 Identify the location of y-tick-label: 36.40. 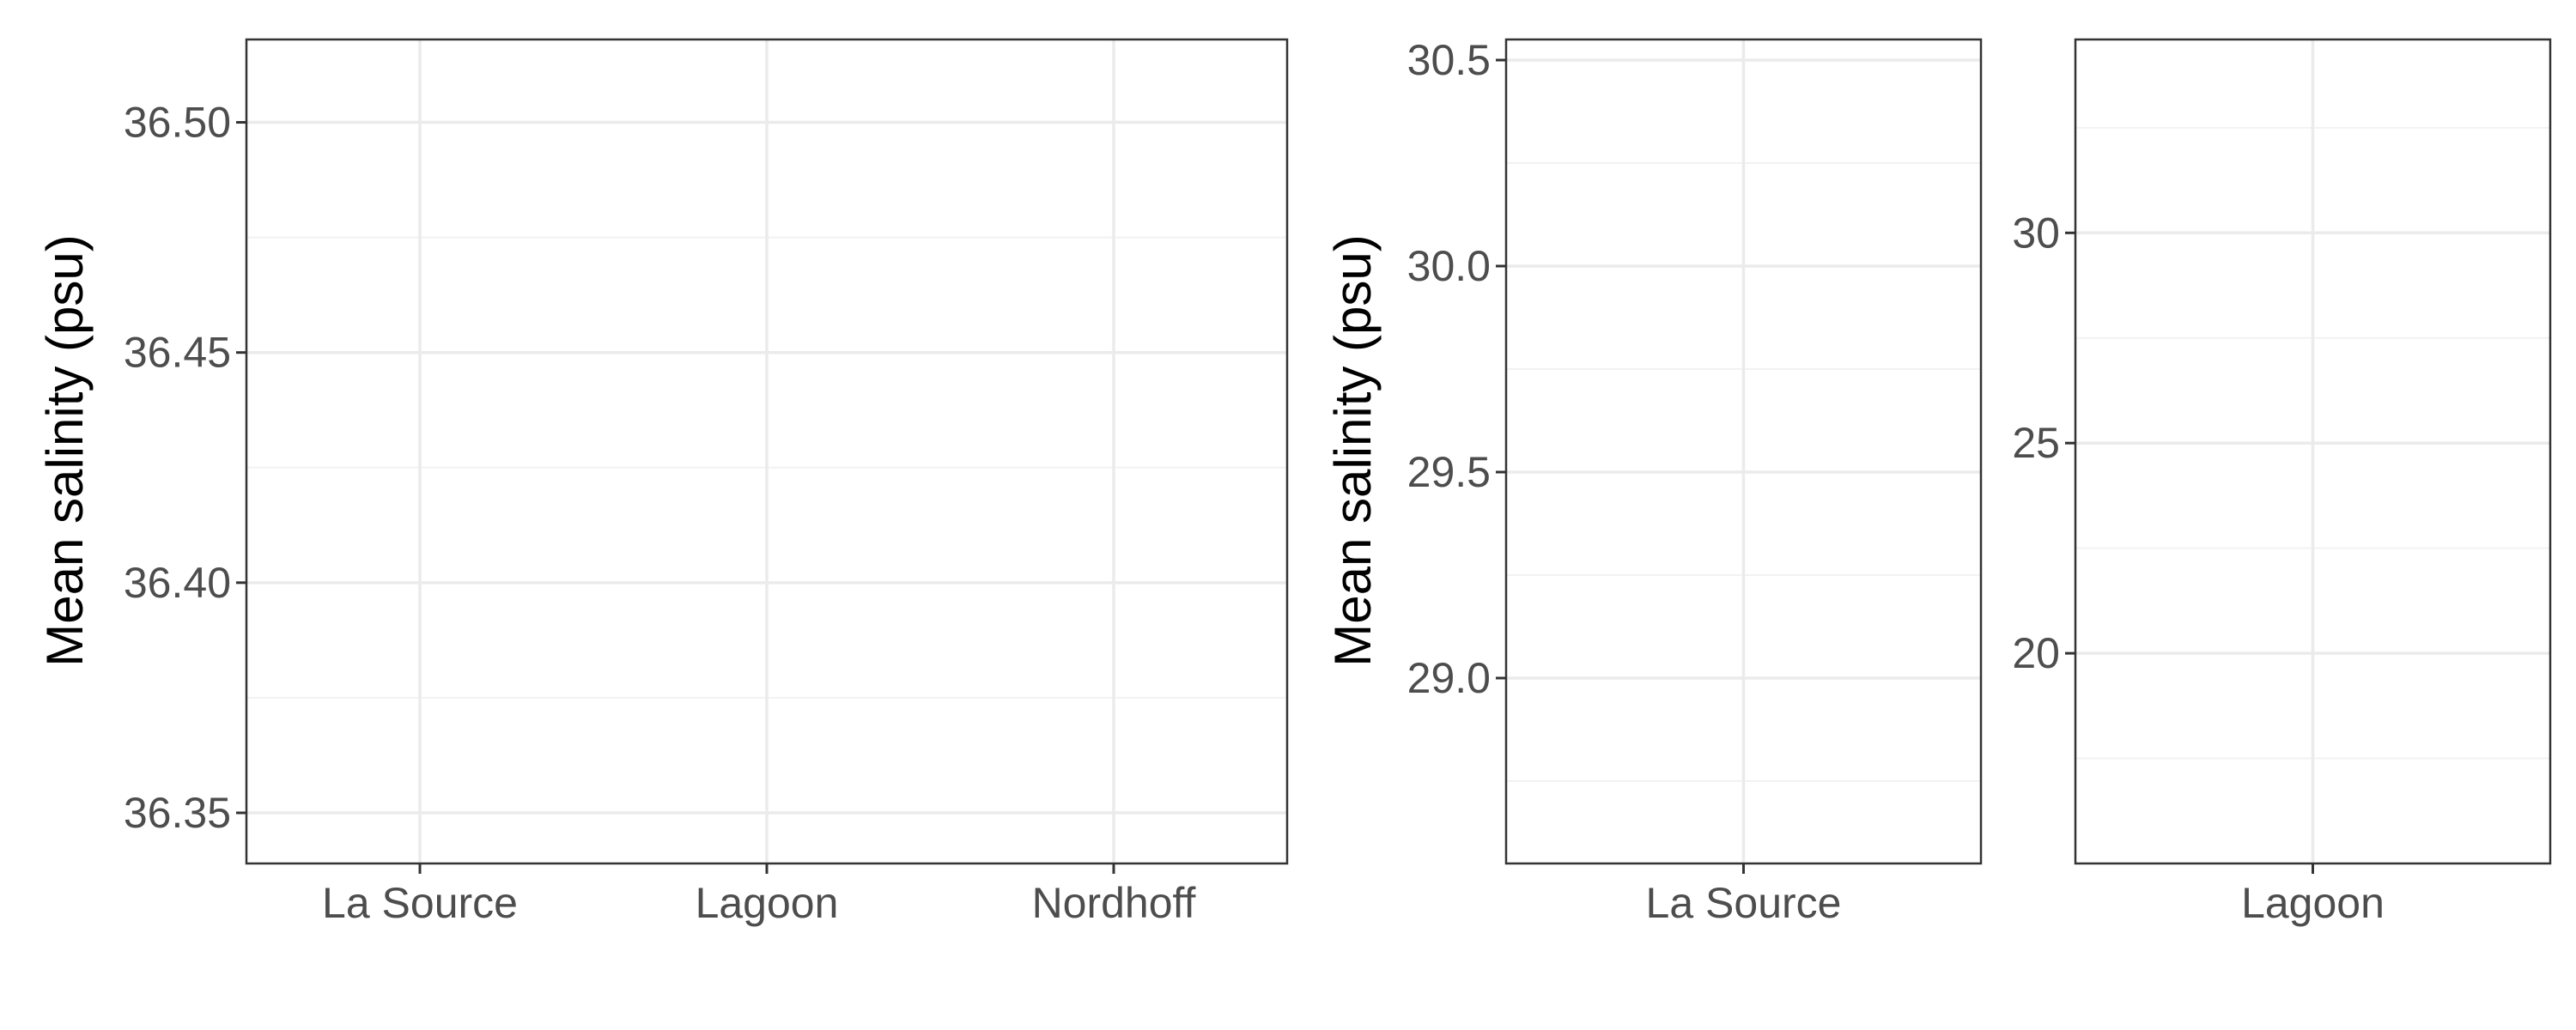
(177, 583).